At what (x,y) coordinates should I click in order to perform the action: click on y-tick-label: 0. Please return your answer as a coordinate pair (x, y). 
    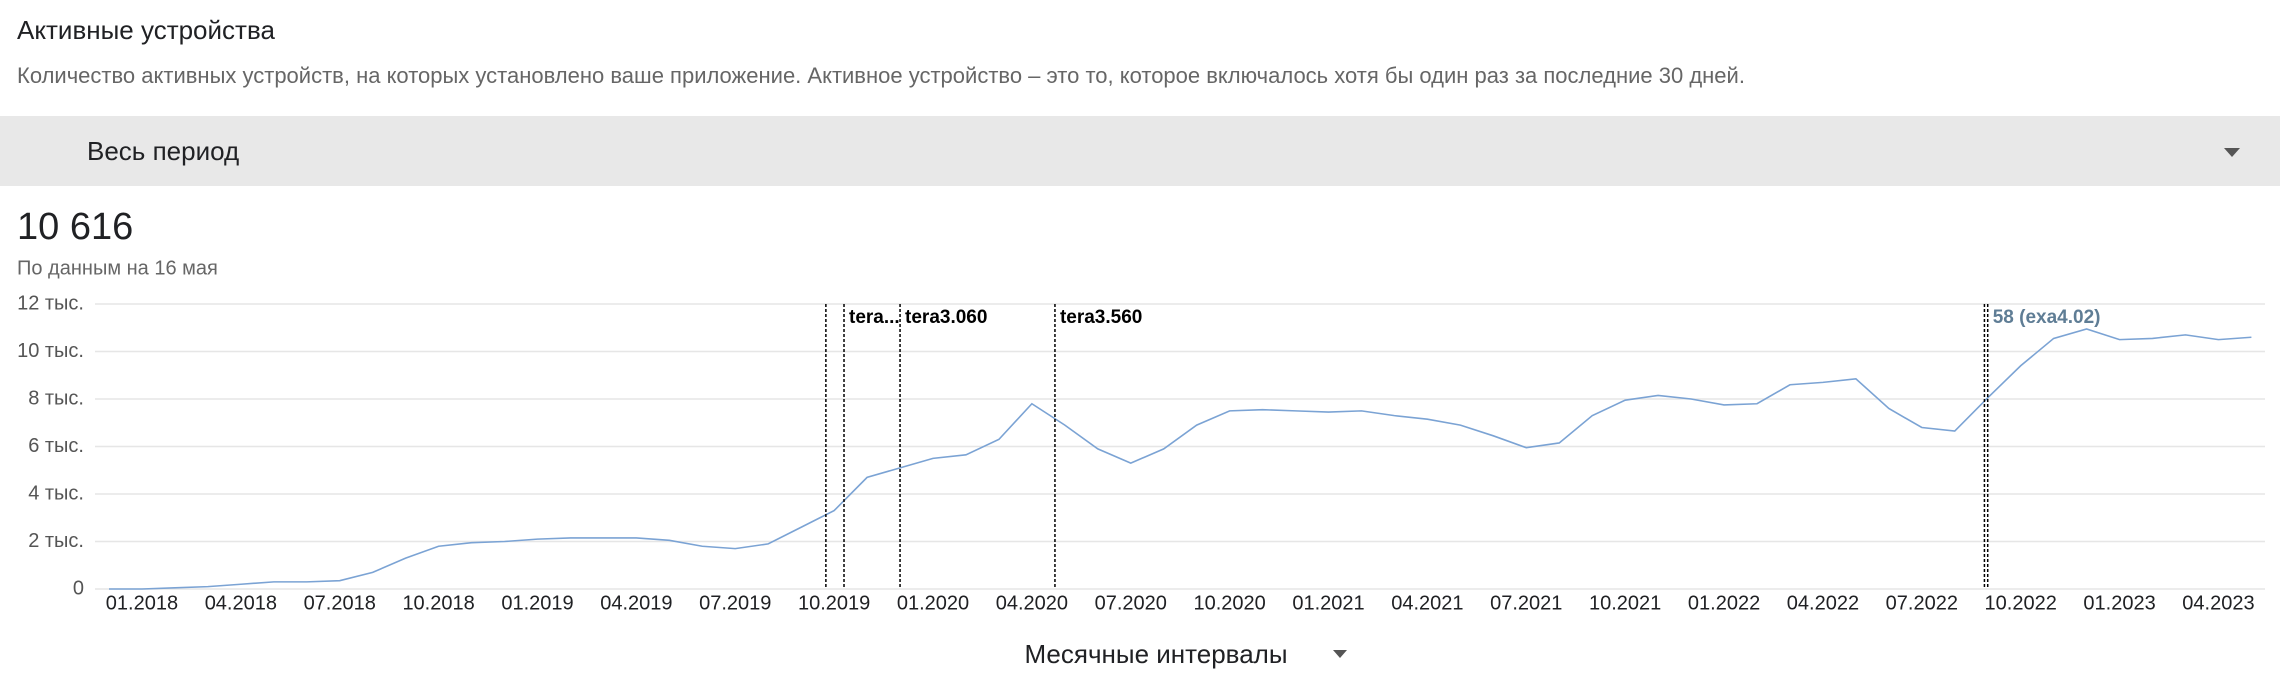
    Looking at the image, I should click on (78, 588).